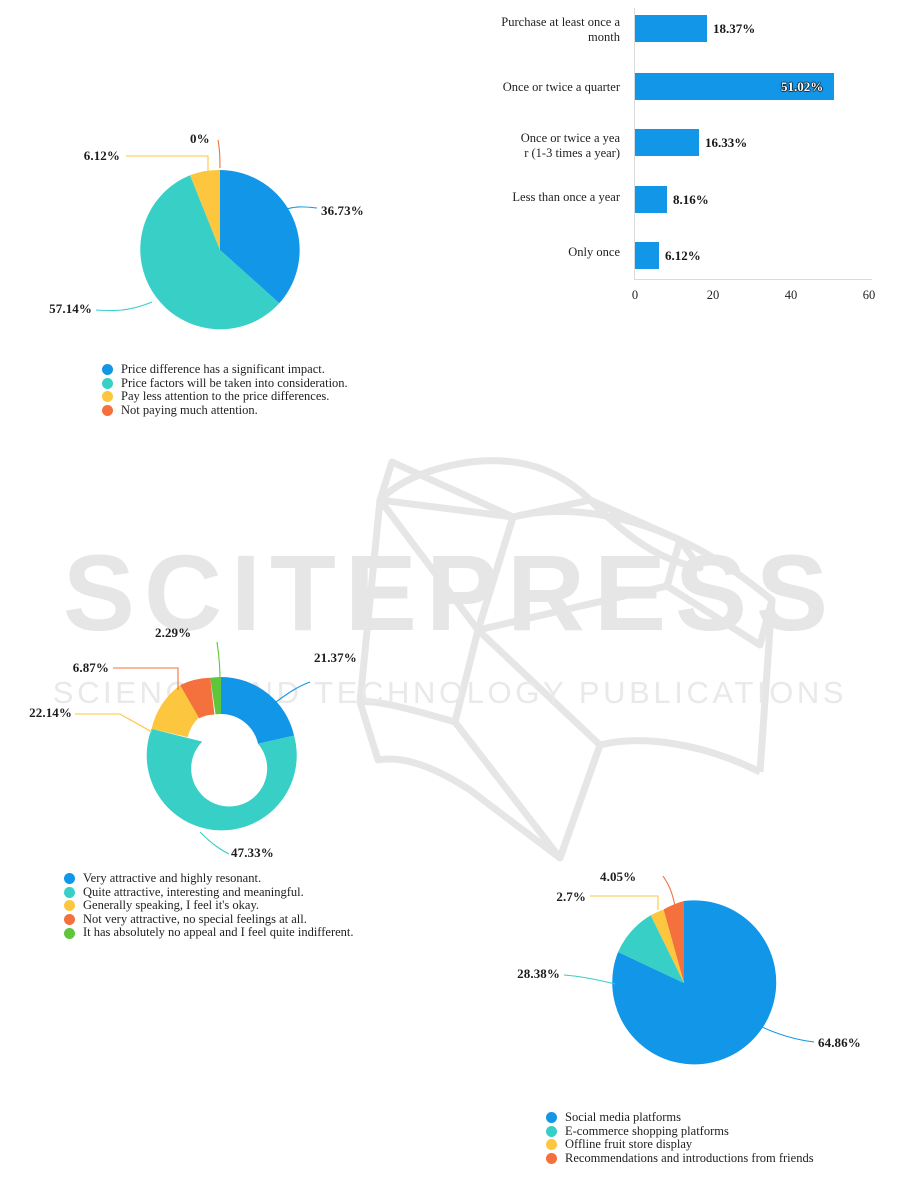  I want to click on pie2-svg, so click(694, 982).